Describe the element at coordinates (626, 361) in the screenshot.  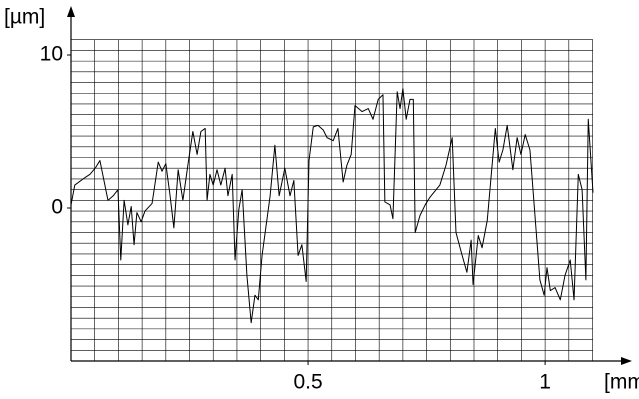
I see `x-axis-arrow` at that location.